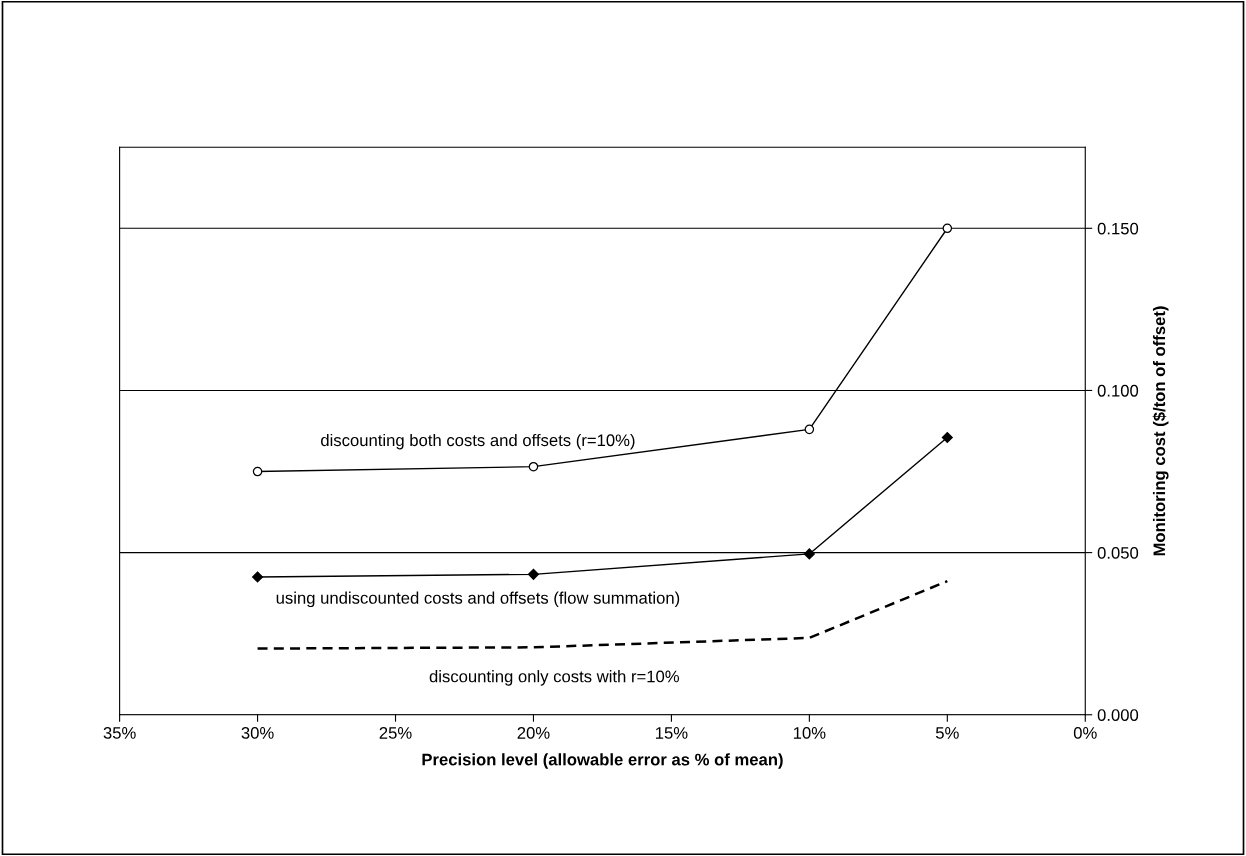 This screenshot has height=856, width=1246. What do you see at coordinates (1085, 733) in the screenshot?
I see `x-tick-label: 0%` at bounding box center [1085, 733].